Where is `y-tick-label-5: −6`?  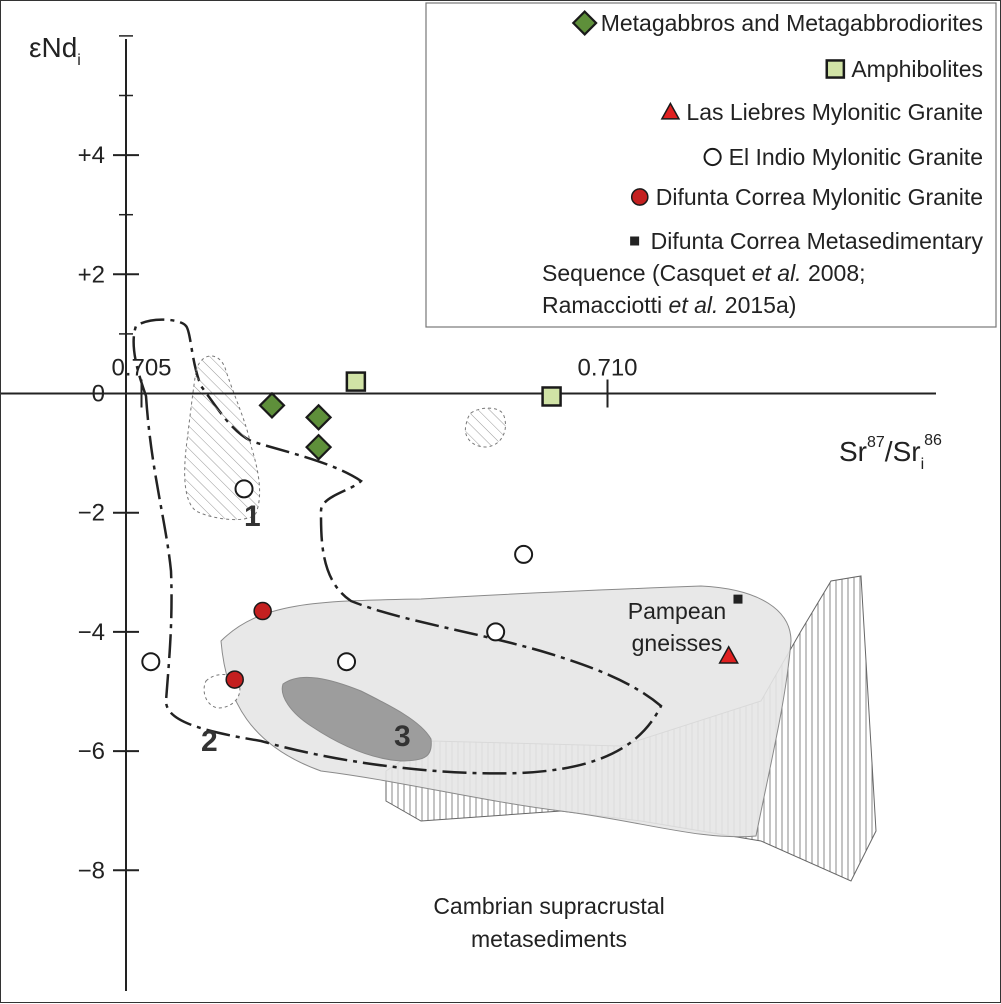 y-tick-label-5: −6 is located at coordinates (91, 751).